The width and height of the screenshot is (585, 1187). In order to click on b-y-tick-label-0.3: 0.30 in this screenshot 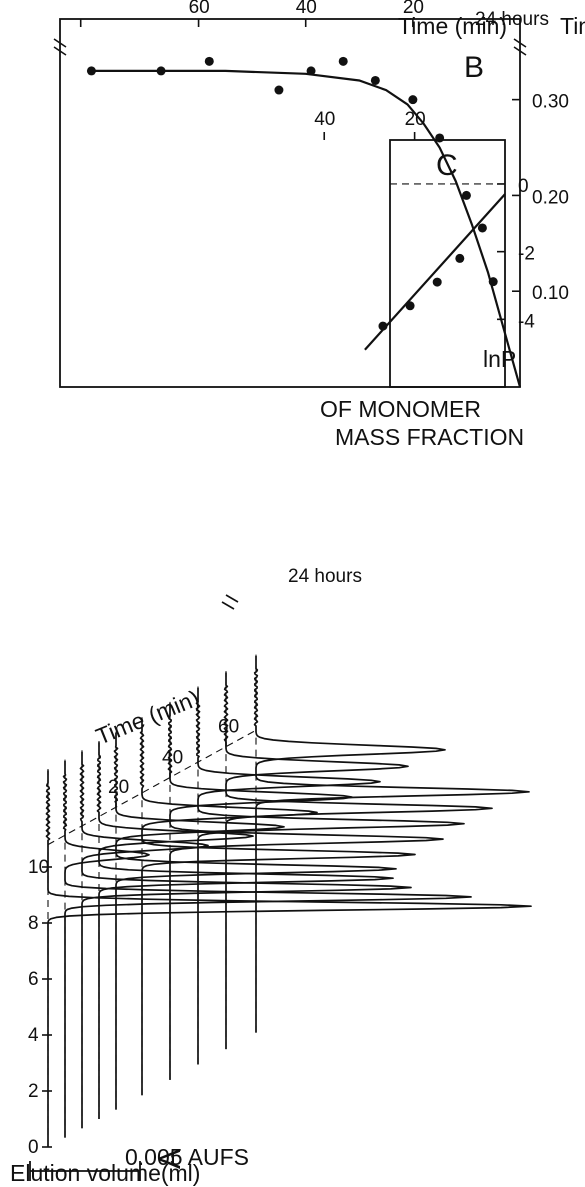, I will do `click(550, 102)`.